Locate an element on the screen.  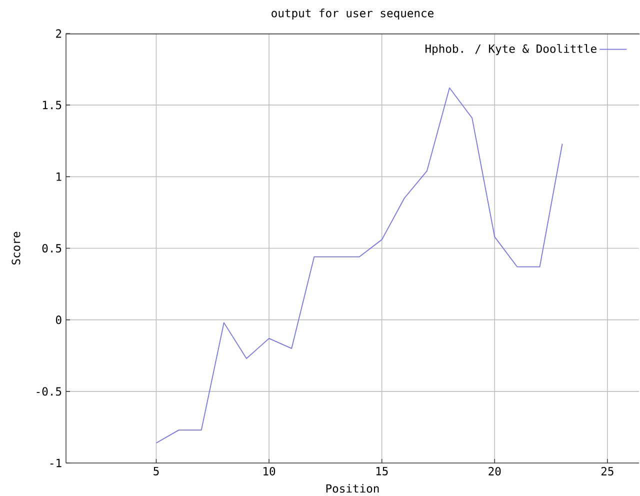
y-tick-label: -0.5 is located at coordinates (49, 391).